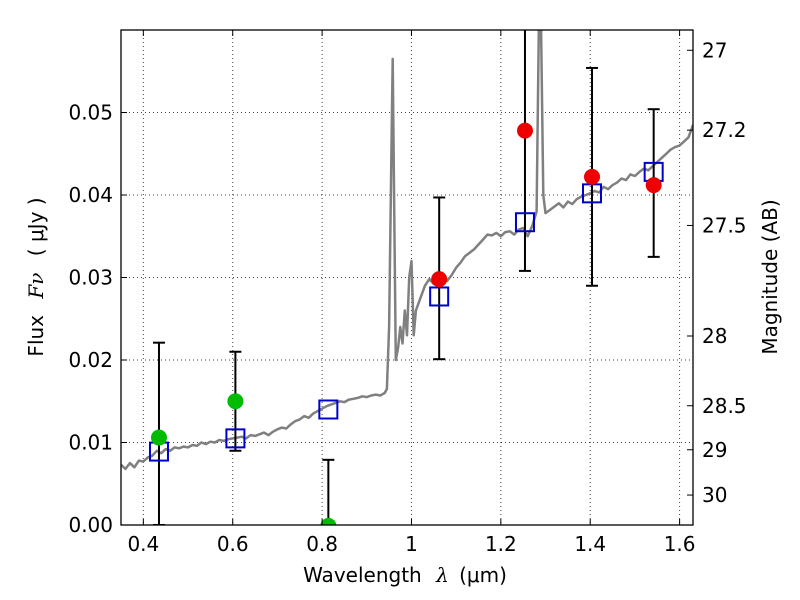 The height and width of the screenshot is (600, 800). What do you see at coordinates (90, 443) in the screenshot?
I see `y-tick-label: 0.01` at bounding box center [90, 443].